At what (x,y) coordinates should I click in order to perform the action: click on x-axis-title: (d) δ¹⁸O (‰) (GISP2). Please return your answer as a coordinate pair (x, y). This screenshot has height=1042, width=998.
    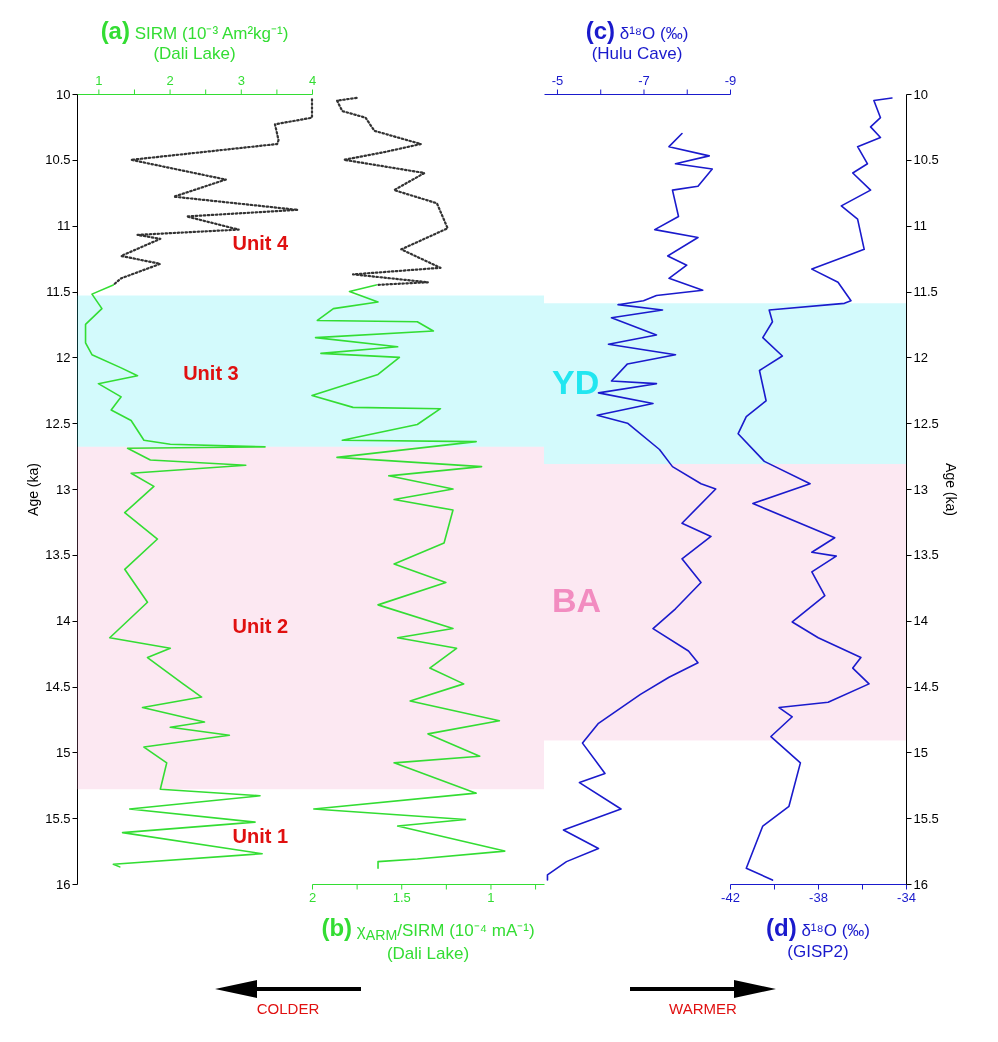
    Looking at the image, I should click on (818, 938).